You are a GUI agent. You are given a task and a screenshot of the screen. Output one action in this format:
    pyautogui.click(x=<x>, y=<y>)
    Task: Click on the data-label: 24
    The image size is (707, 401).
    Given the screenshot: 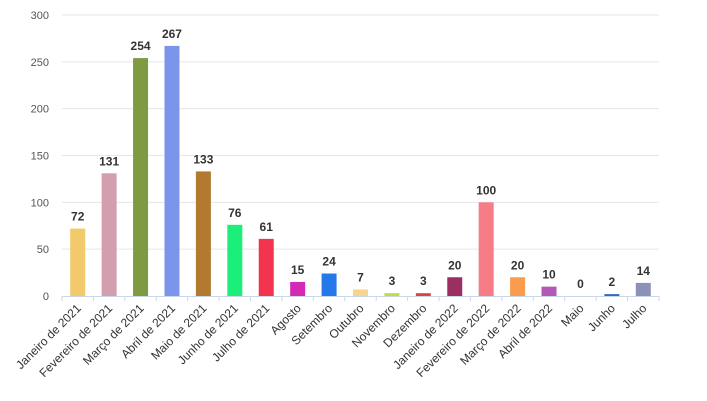 What is the action you would take?
    pyautogui.click(x=329, y=262)
    